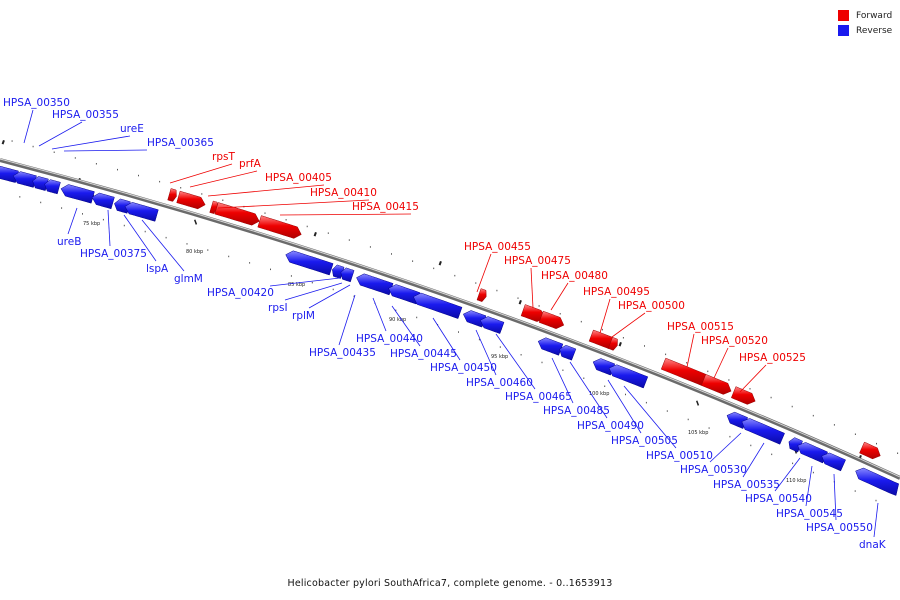 This screenshot has width=900, height=600. Describe the element at coordinates (538, 397) in the screenshot. I see `gene-label-hpsa-00465: HPSA_00465` at that location.